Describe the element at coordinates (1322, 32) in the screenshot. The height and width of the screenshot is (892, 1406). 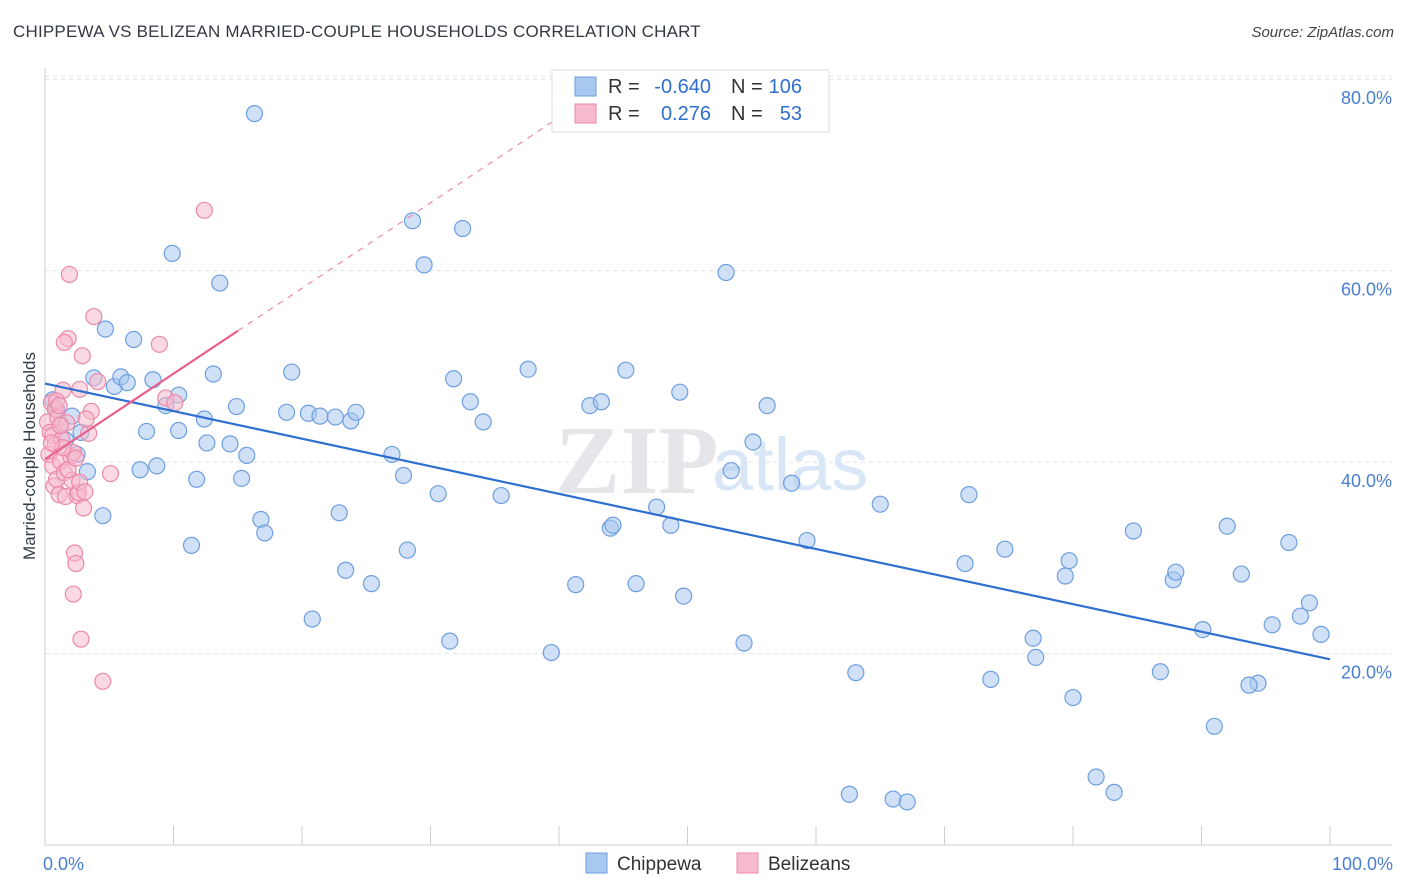
I see `source-credit: Source: ZipAtlas.com` at that location.